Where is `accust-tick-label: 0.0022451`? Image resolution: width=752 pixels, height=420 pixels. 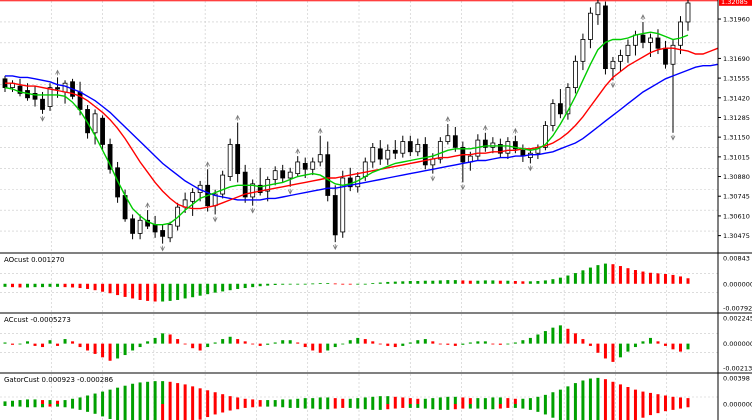
accust-tick-label: 0.0022451 is located at coordinates (737, 319).